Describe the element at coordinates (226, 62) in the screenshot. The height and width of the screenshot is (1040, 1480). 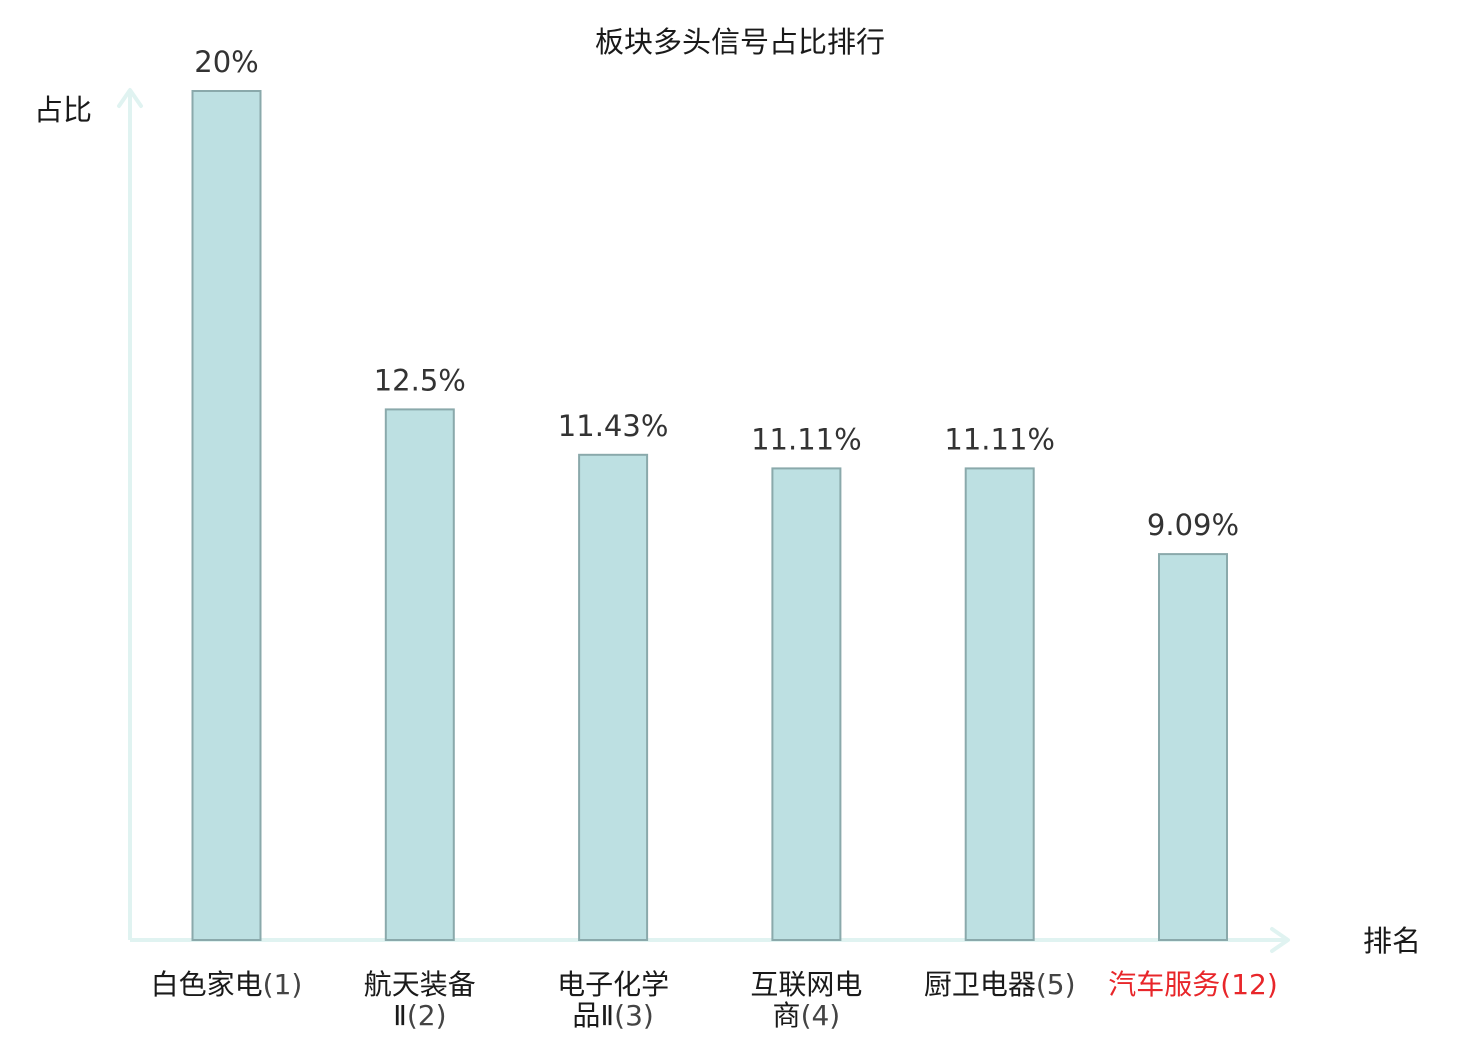
I see `bar-value-label: 20%` at that location.